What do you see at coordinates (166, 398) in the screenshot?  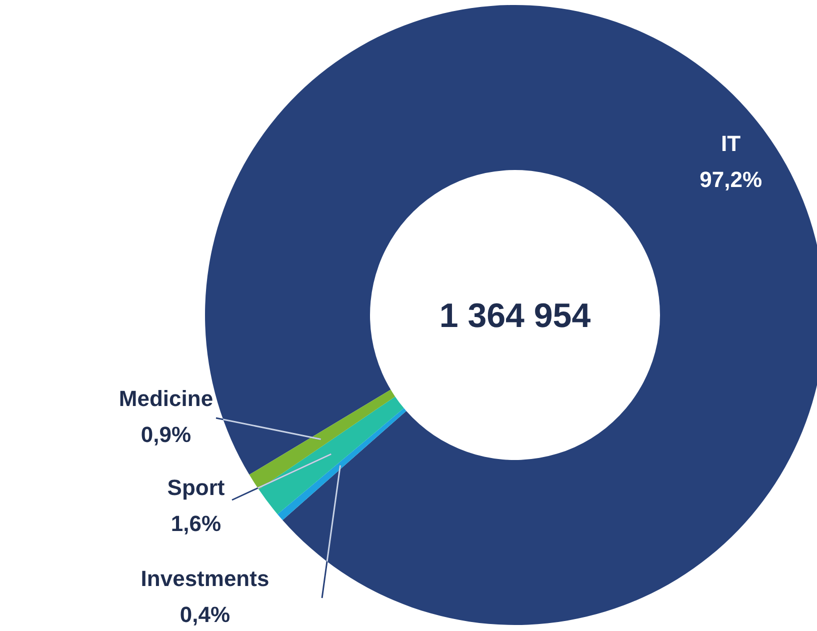 I see `slice-label: Medicine` at bounding box center [166, 398].